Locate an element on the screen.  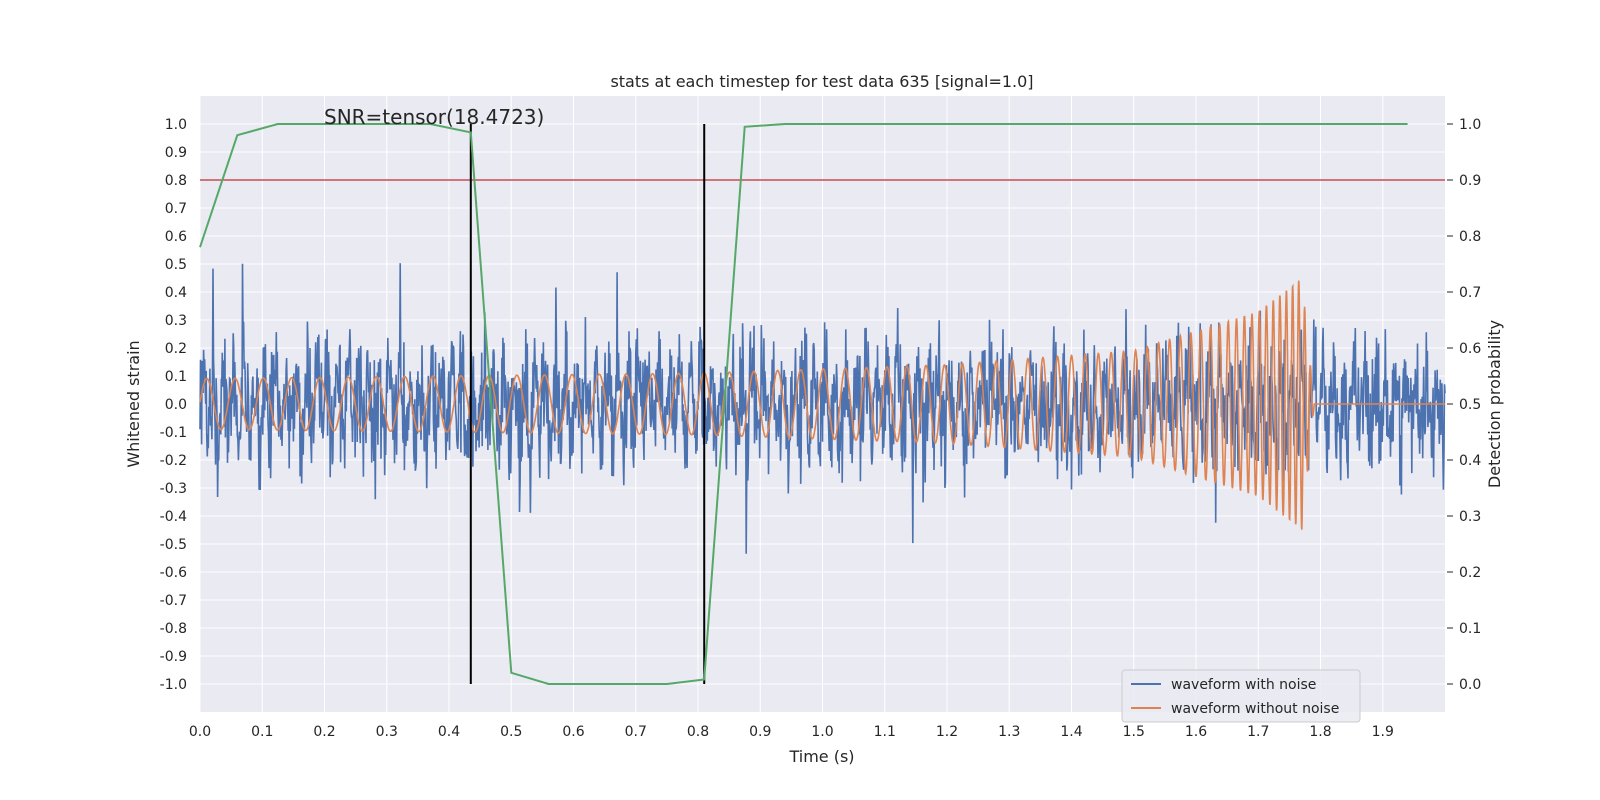
y-tick-label: -0.1 is located at coordinates (173, 433).